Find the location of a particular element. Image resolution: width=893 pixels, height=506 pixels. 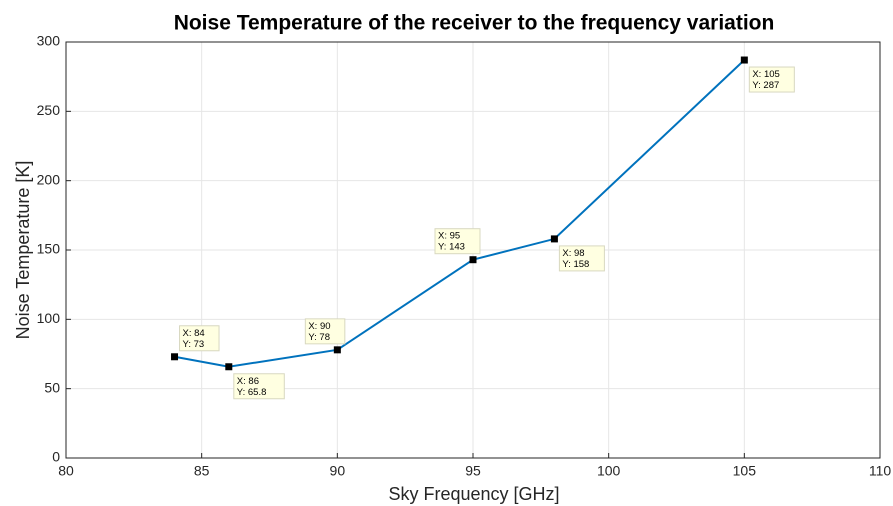

datatip-x: X: 84 is located at coordinates (194, 333).